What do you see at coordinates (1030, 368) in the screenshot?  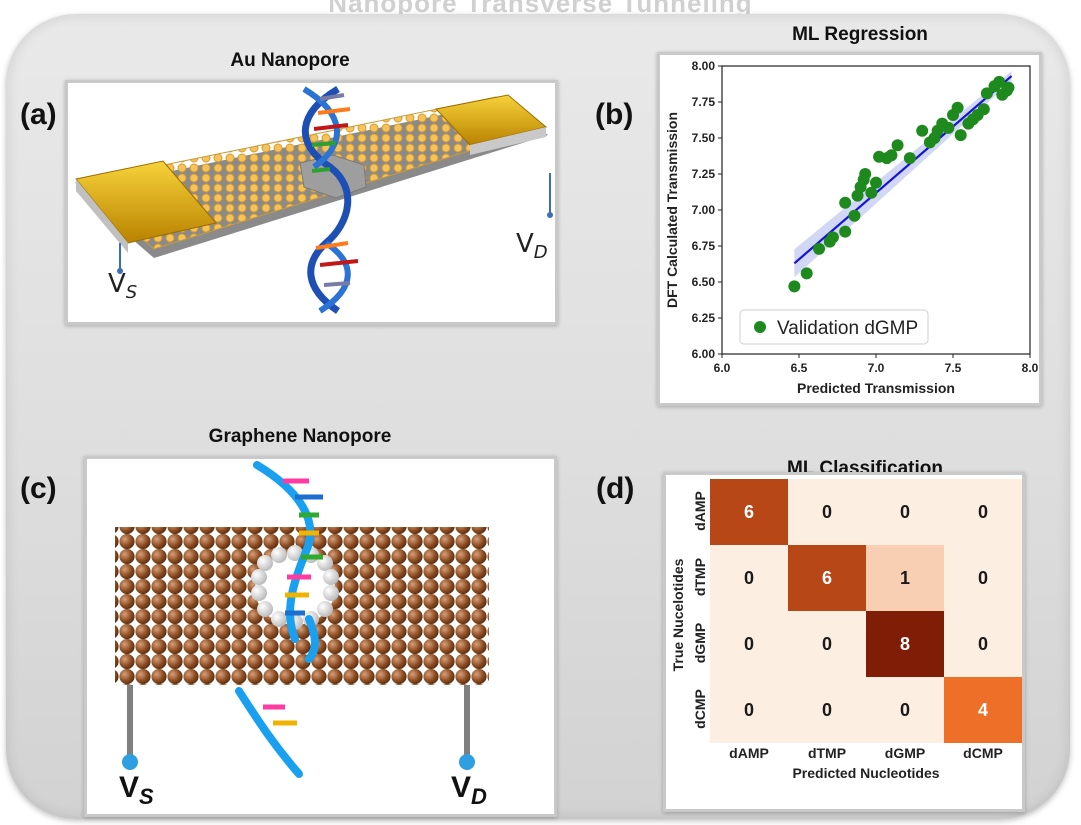 I see `x-tick-label: 8.0` at bounding box center [1030, 368].